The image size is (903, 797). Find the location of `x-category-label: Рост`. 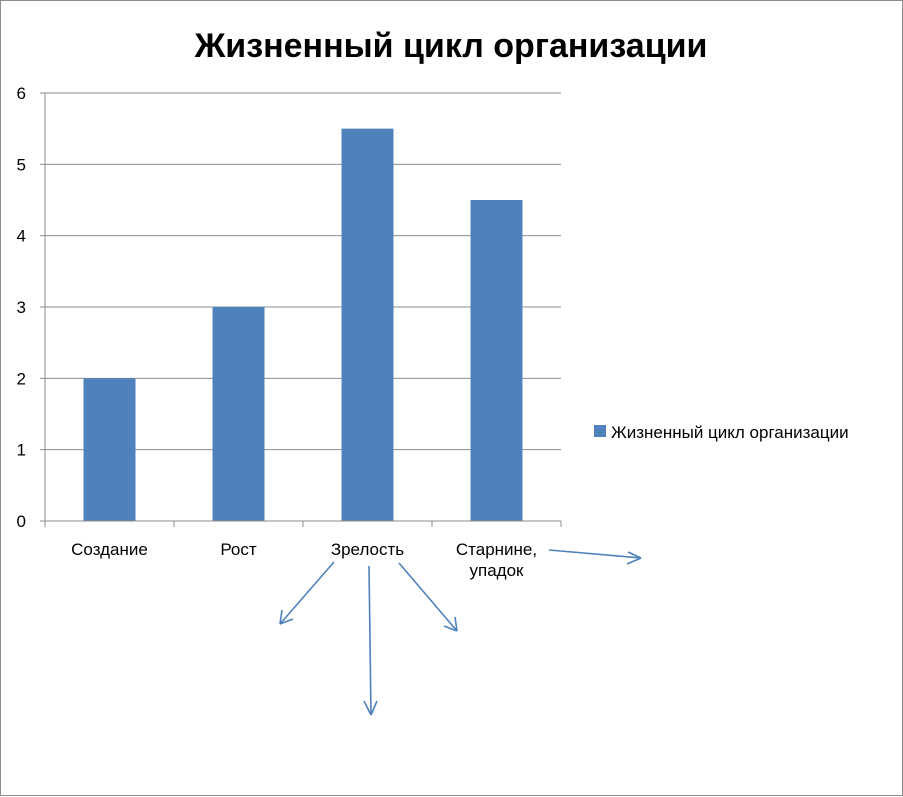

x-category-label: Рост is located at coordinates (238, 549).